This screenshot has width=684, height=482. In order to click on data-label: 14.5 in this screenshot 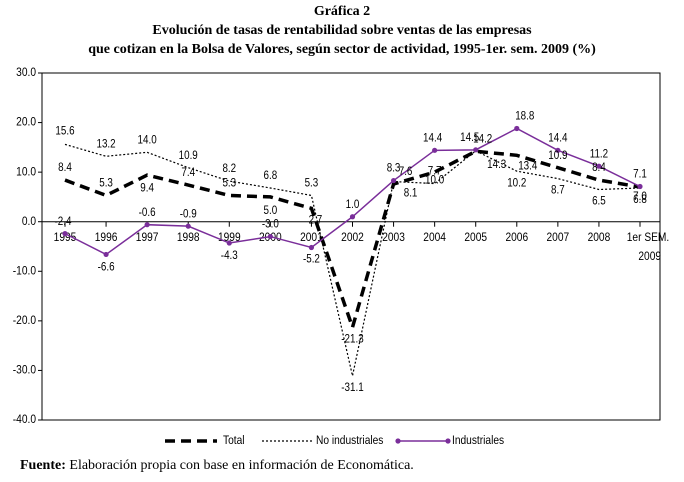, I will do `click(469, 137)`.